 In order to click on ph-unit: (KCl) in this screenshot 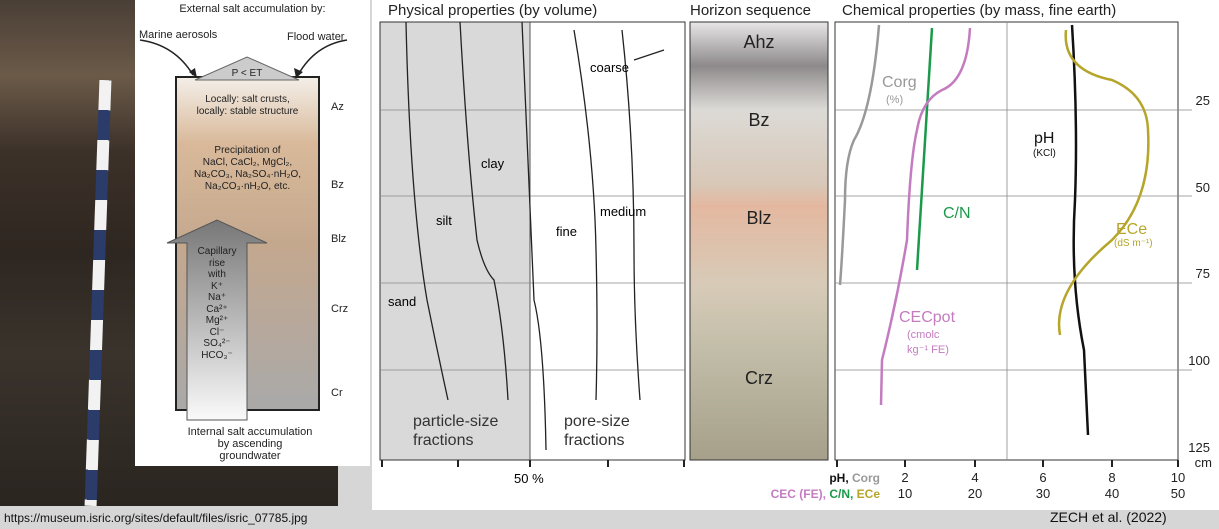, I will do `click(1044, 153)`.